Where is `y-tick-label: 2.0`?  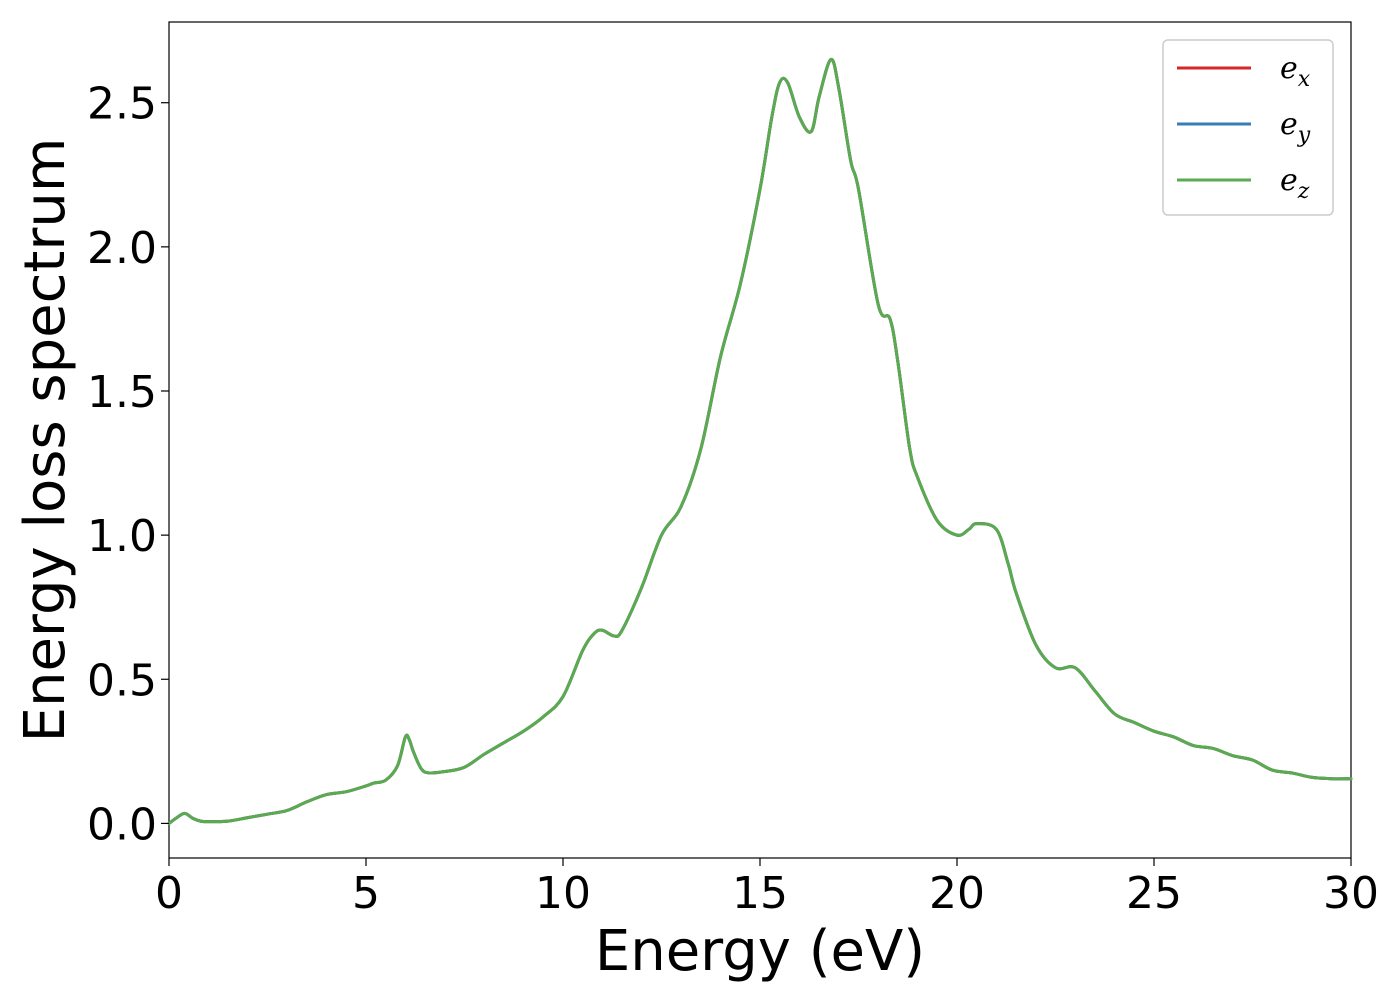 y-tick-label: 2.0 is located at coordinates (122, 248).